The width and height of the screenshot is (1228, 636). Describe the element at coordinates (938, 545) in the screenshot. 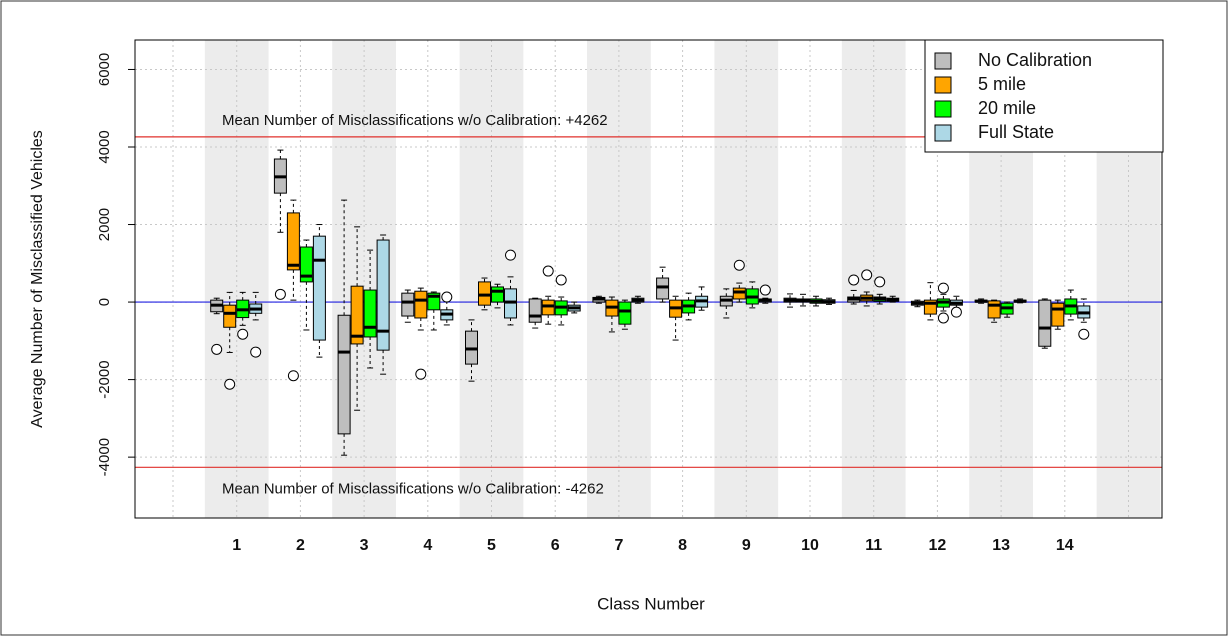

I see `x-tick-label: 12` at that location.